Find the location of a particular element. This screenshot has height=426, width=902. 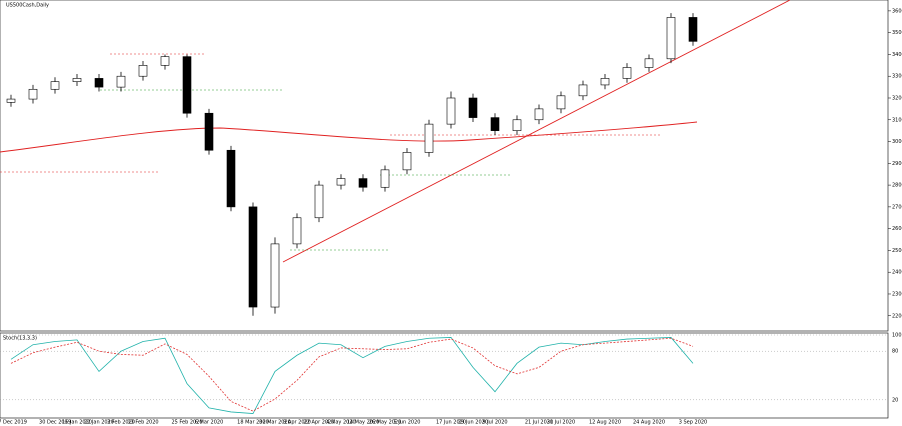

y-tick-label: 2400 is located at coordinates (897, 273).